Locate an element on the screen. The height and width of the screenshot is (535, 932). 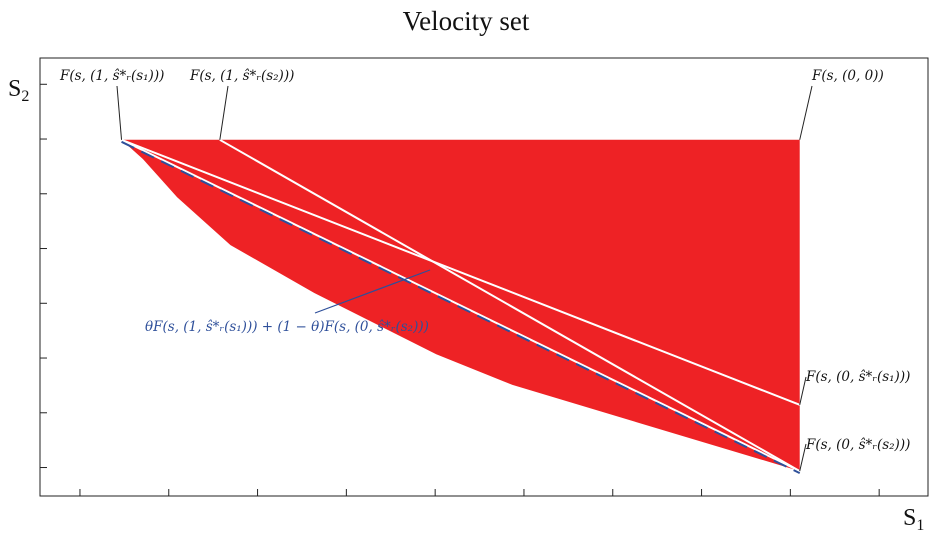
x-axis-label: S1 is located at coordinates (913, 519).